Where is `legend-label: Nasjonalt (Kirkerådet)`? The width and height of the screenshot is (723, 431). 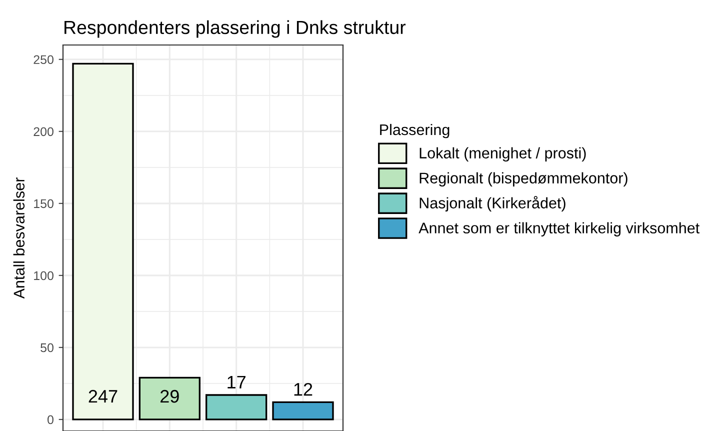
legend-label: Nasjonalt (Kirkerådet) is located at coordinates (493, 204).